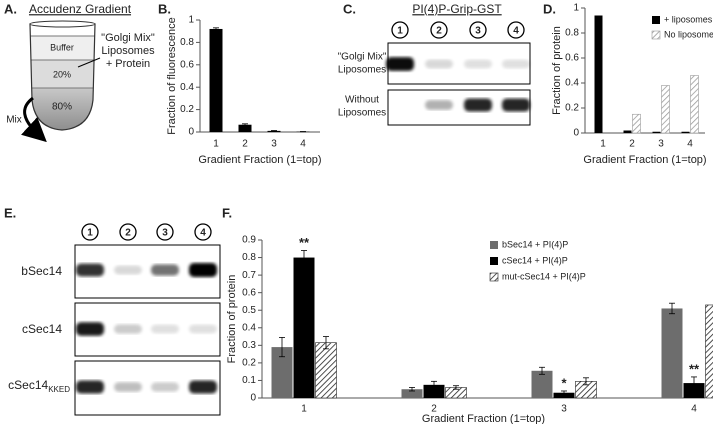  What do you see at coordinates (549, 8) in the screenshot?
I see `panel-label: D.` at bounding box center [549, 8].